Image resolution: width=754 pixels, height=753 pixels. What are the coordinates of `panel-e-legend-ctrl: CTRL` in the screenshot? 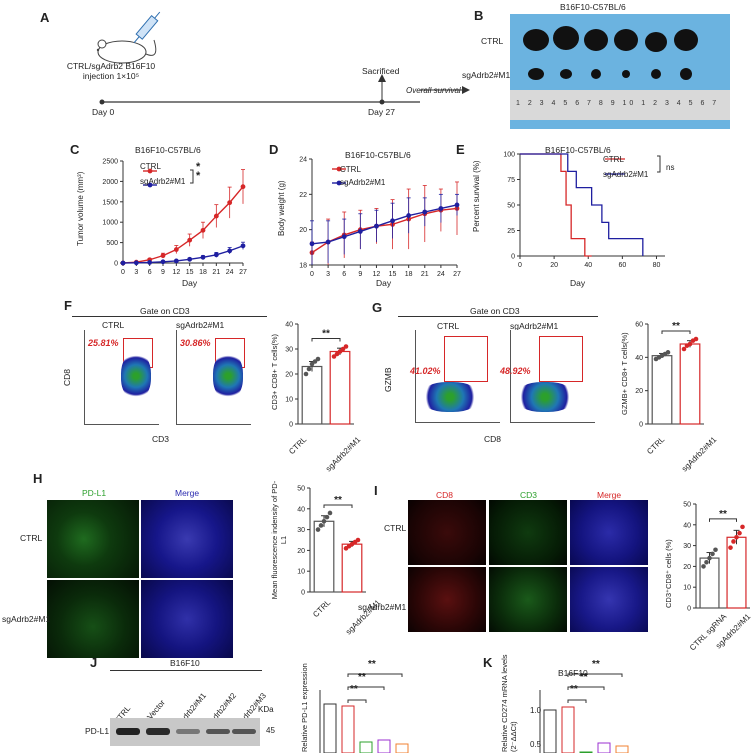 It's located at (613, 159).